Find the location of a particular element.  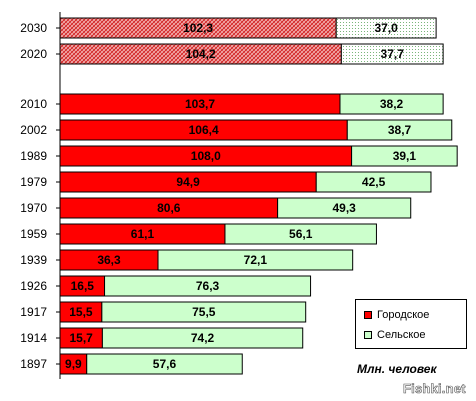

bar-rural-1917 is located at coordinates (204, 312).